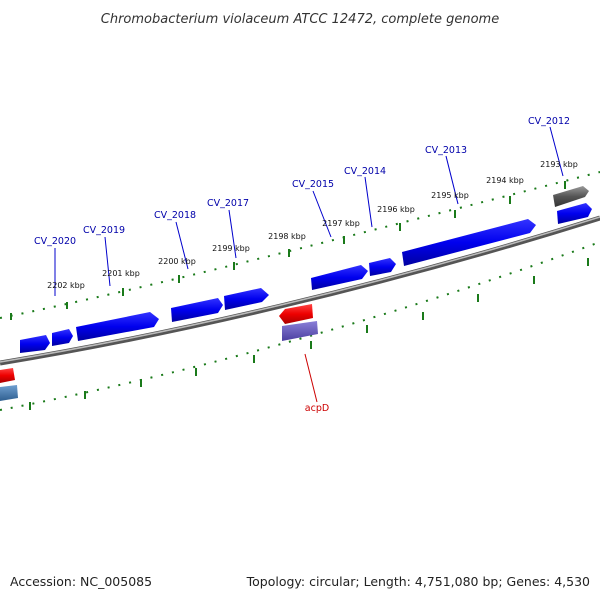  I want to click on scale-label: 2200 kbp, so click(177, 261).